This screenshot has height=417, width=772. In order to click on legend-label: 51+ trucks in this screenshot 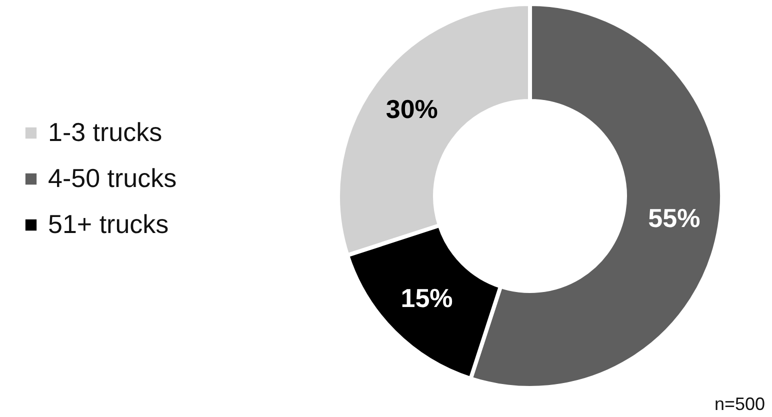, I will do `click(108, 224)`.